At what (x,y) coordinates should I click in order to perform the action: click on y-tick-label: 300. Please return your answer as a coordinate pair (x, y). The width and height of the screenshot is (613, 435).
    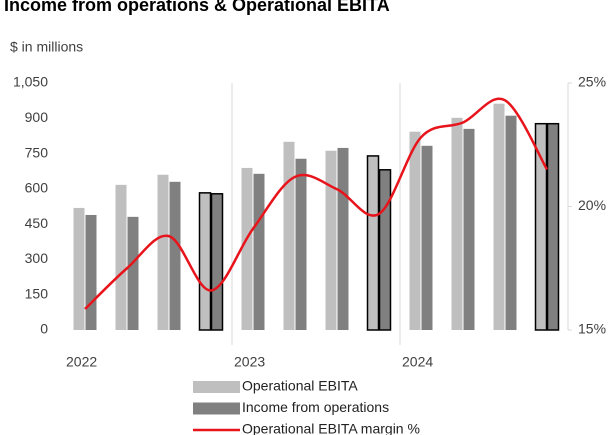
    Looking at the image, I should click on (37, 258).